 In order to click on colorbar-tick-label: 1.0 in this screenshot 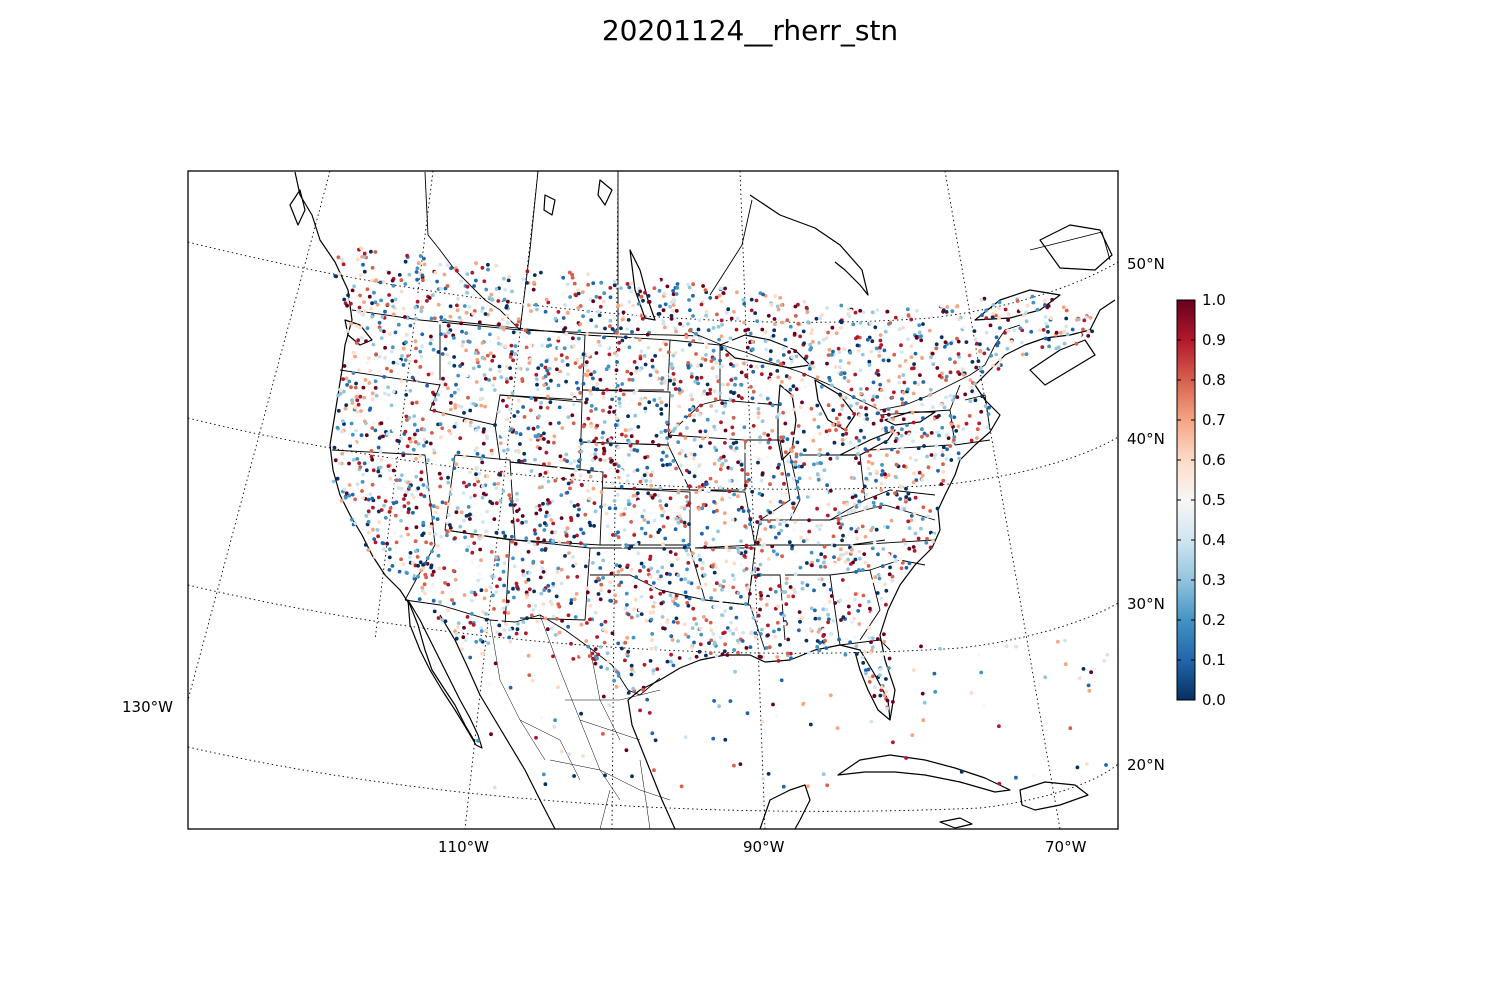, I will do `click(1214, 300)`.